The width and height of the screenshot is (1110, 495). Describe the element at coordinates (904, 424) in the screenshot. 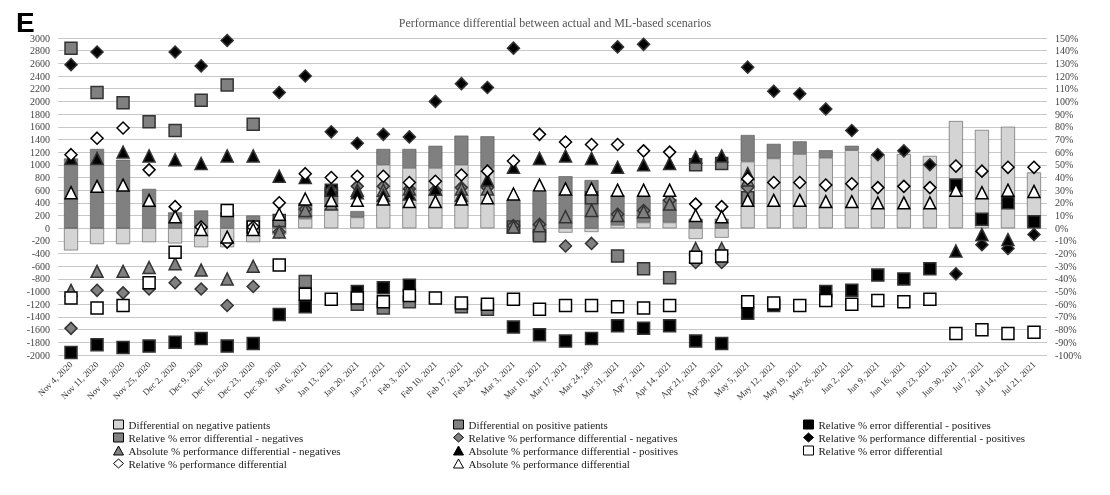

I see `legend-label: Relative % error differential - positives` at that location.